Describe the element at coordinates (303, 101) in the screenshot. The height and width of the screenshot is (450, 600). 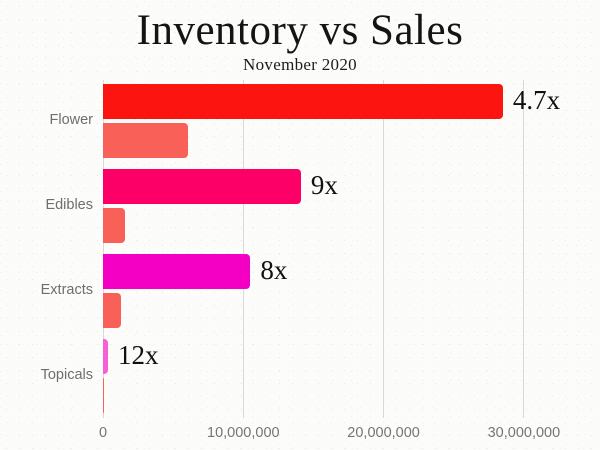
I see `bar-flower-inventory` at that location.